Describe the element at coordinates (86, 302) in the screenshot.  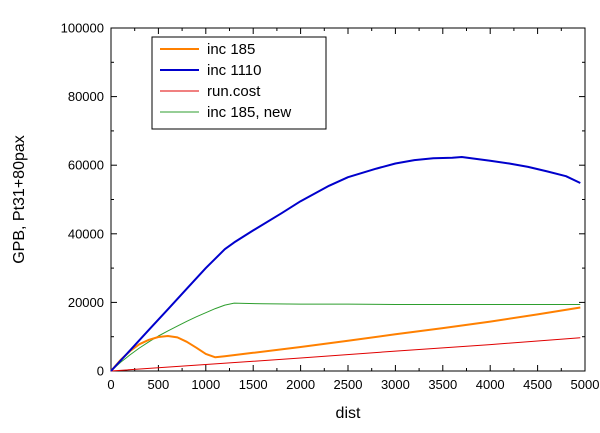
I see `y-tick-label: 20000` at that location.